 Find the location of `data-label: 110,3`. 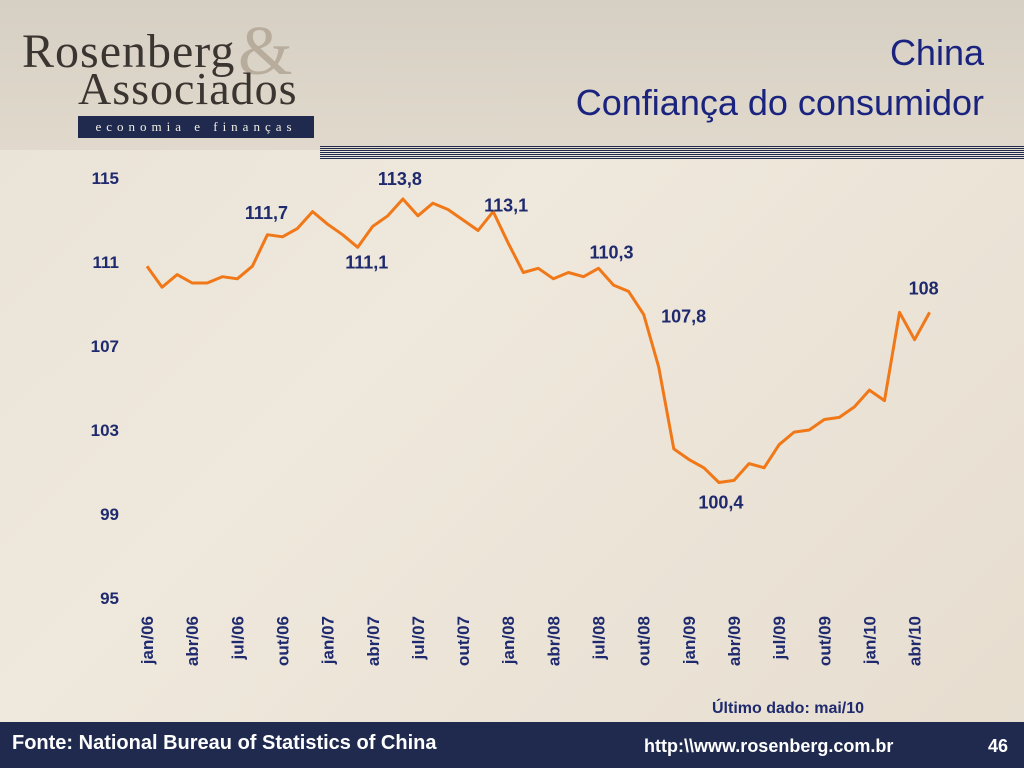

data-label: 110,3 is located at coordinates (611, 252).